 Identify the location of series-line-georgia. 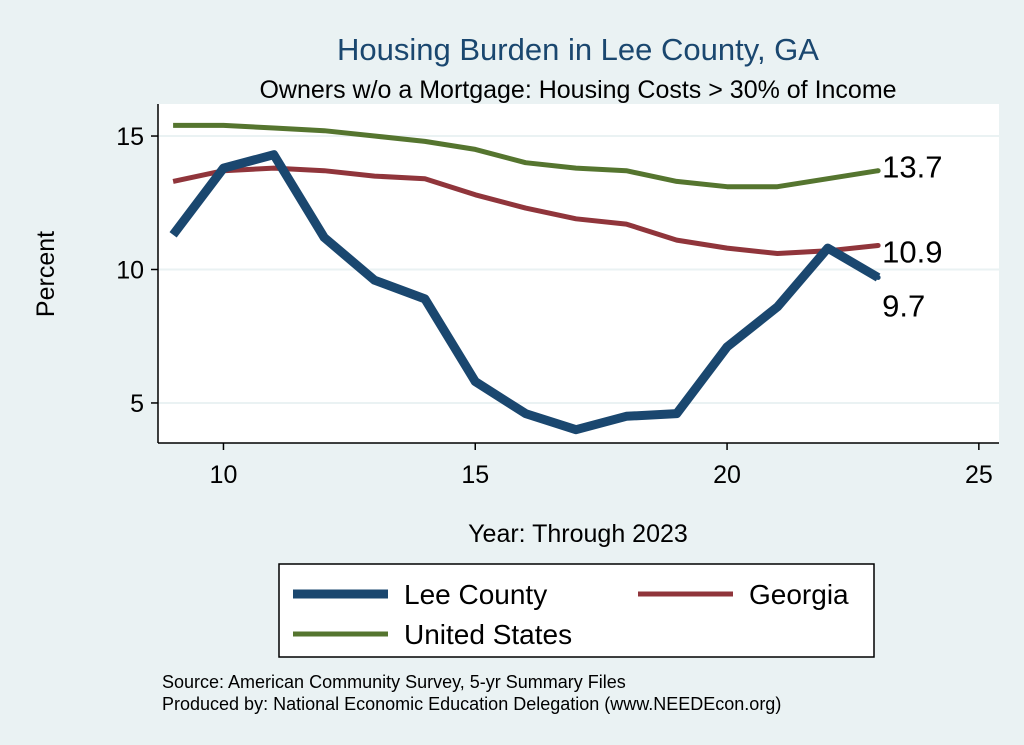
(525, 210).